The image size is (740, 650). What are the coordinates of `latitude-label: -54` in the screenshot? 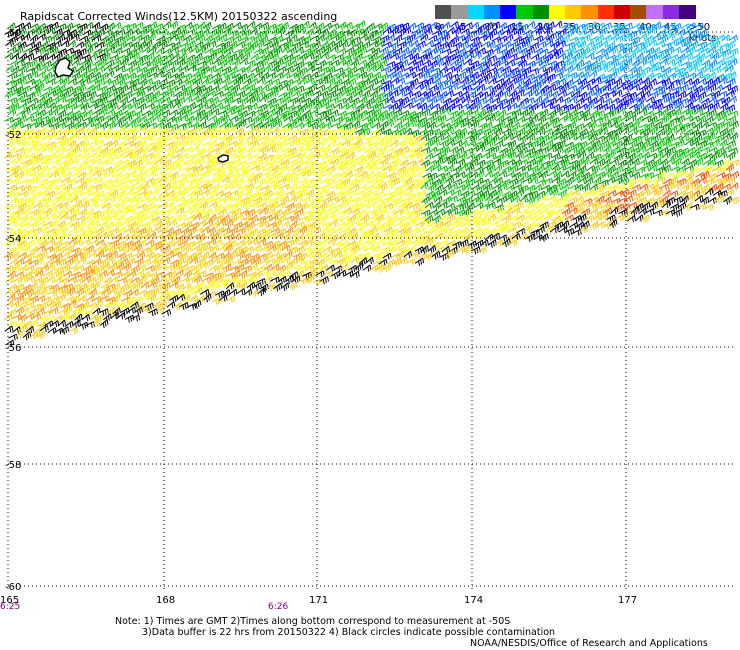 It's located at (13, 239).